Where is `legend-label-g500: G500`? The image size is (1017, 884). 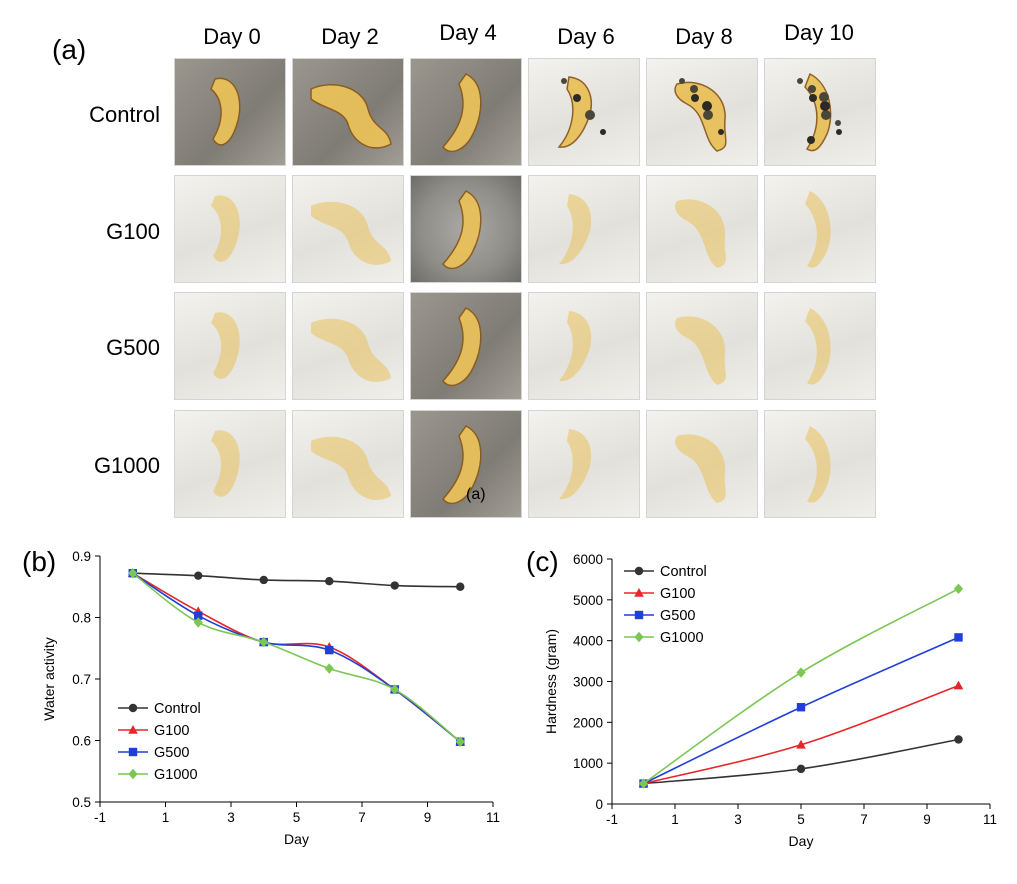
legend-label-g500: G500 is located at coordinates (171, 753).